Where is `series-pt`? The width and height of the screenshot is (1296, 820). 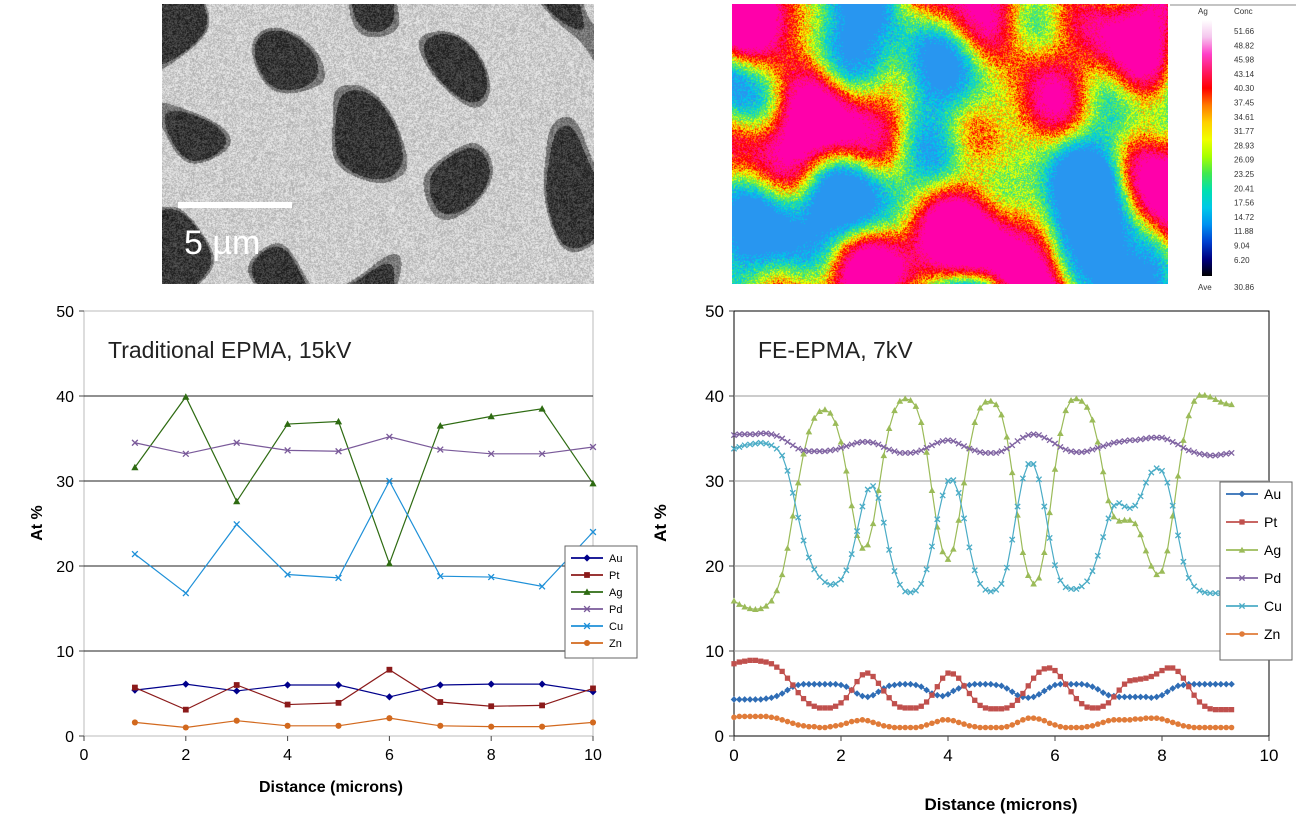
series-pt is located at coordinates (364, 689).